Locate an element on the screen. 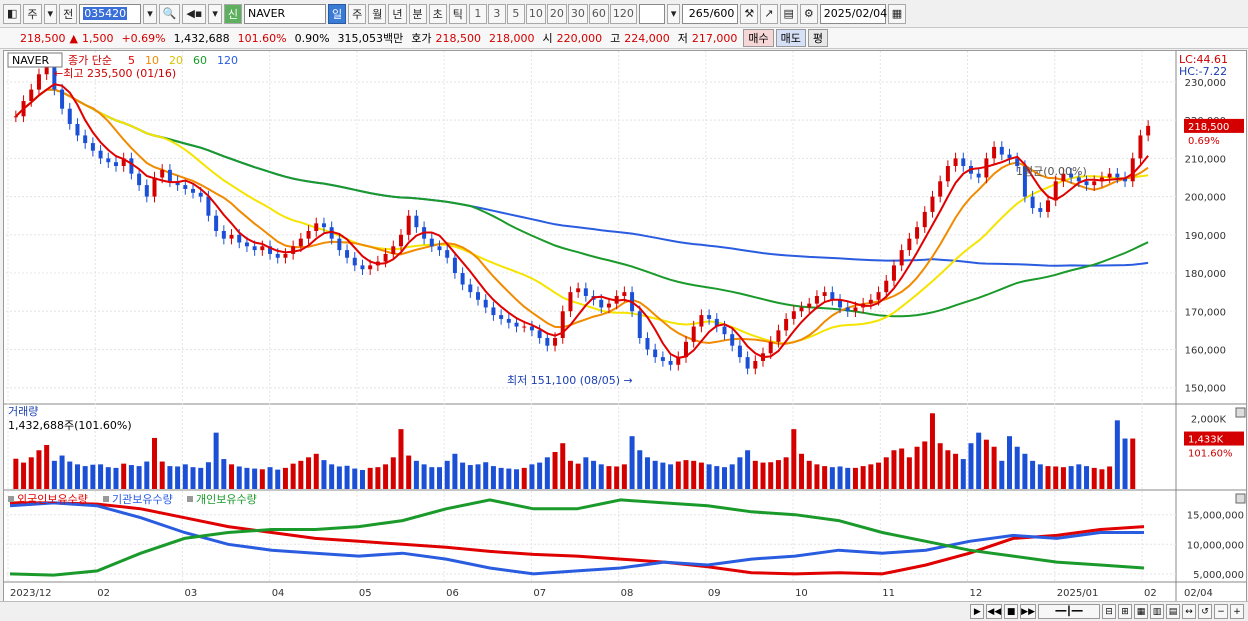 This screenshot has height=621, width=1248. x-tick-label: 05 is located at coordinates (365, 593).